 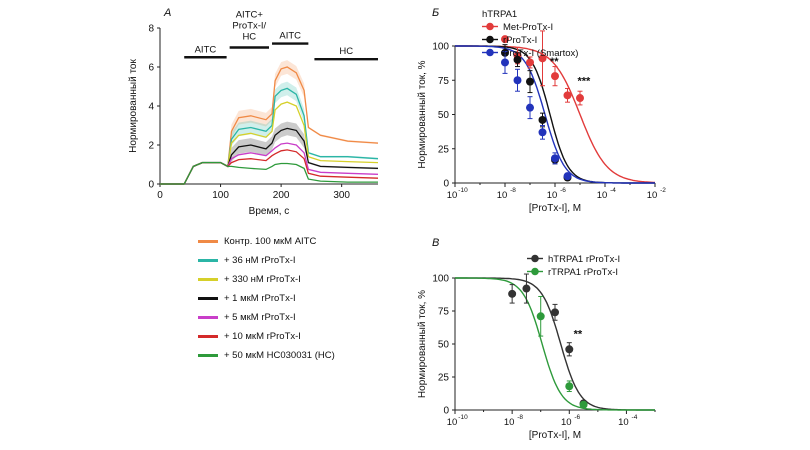 I want to click on series-line, so click(x=269, y=136).